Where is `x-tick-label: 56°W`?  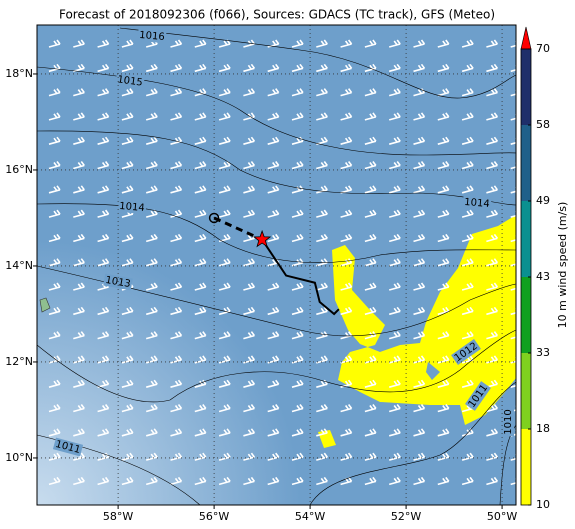
x-tick-label: 56°W is located at coordinates (214, 516).